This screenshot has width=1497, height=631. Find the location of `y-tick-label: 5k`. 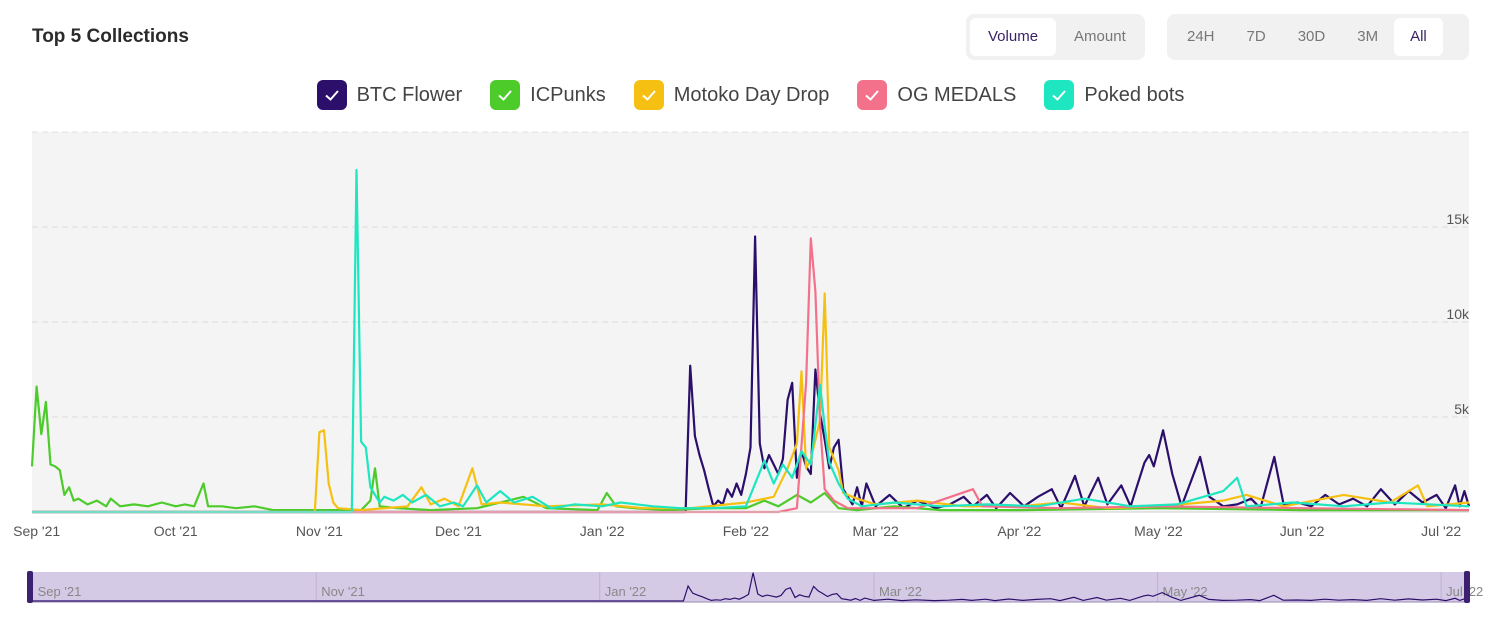

y-tick-label: 5k is located at coordinates (1462, 409).